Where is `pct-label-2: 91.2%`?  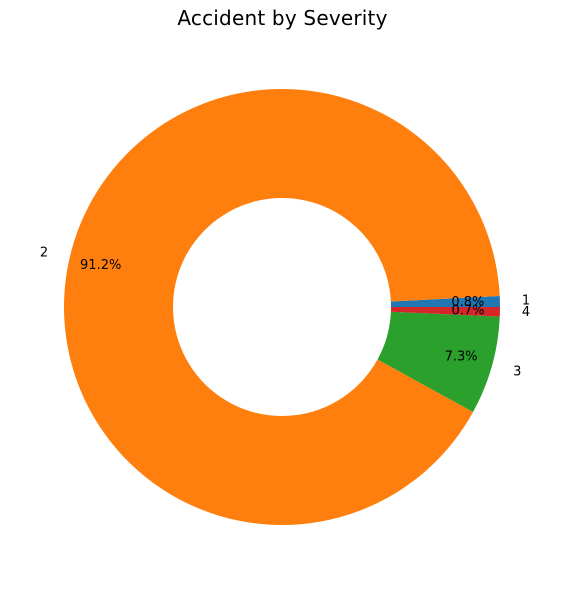
pct-label-2: 91.2% is located at coordinates (100, 265).